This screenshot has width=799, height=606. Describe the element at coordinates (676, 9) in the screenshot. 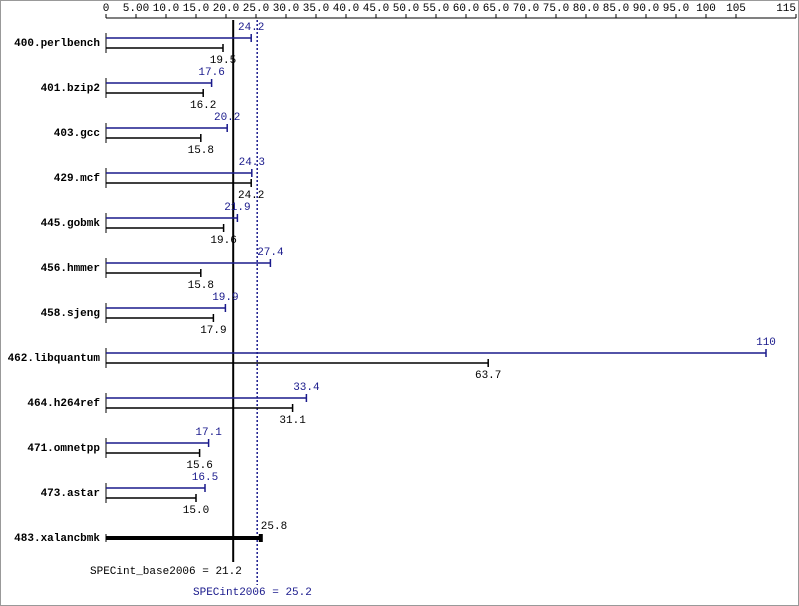

I see `x-tick-label: 95.0` at that location.